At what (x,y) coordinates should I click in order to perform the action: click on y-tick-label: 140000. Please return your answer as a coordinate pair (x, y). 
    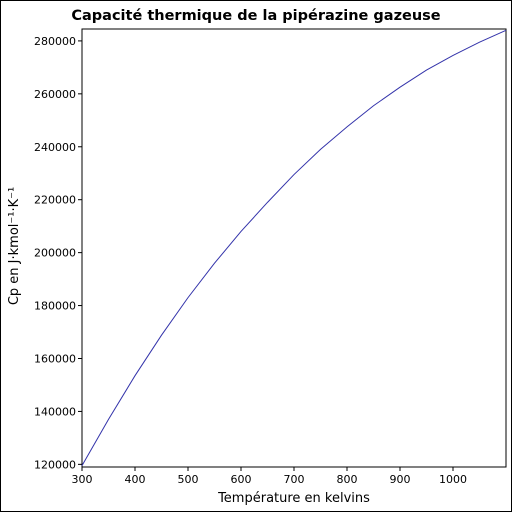
    Looking at the image, I should click on (55, 411).